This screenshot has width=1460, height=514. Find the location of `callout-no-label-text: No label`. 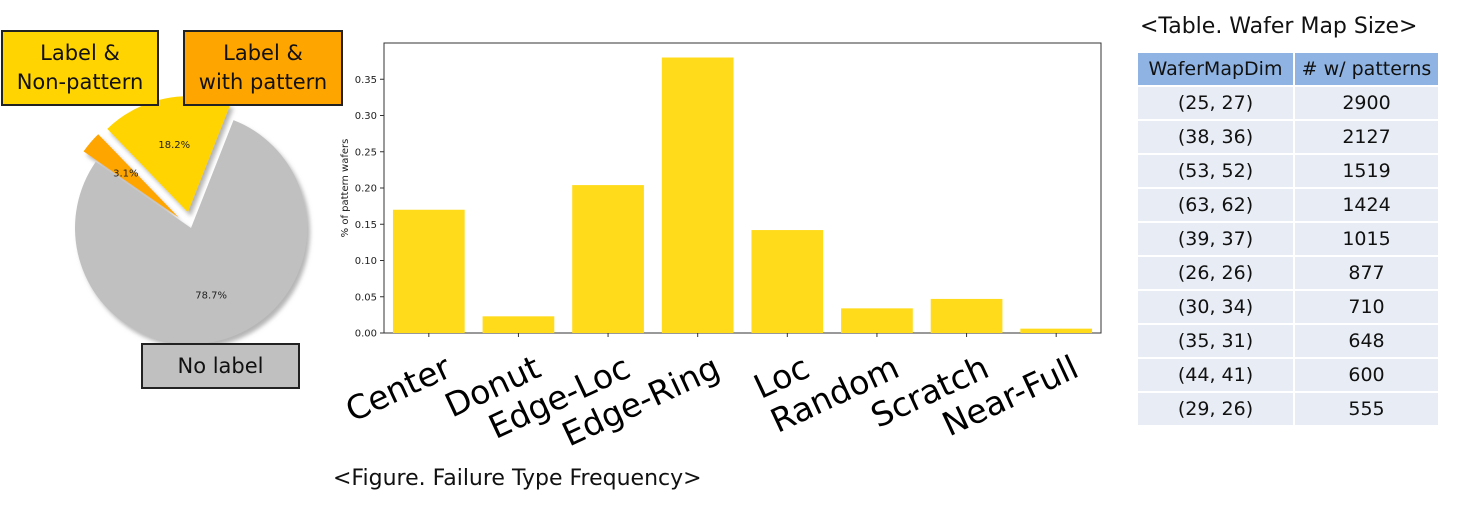

callout-no-label-text: No label is located at coordinates (220, 365).